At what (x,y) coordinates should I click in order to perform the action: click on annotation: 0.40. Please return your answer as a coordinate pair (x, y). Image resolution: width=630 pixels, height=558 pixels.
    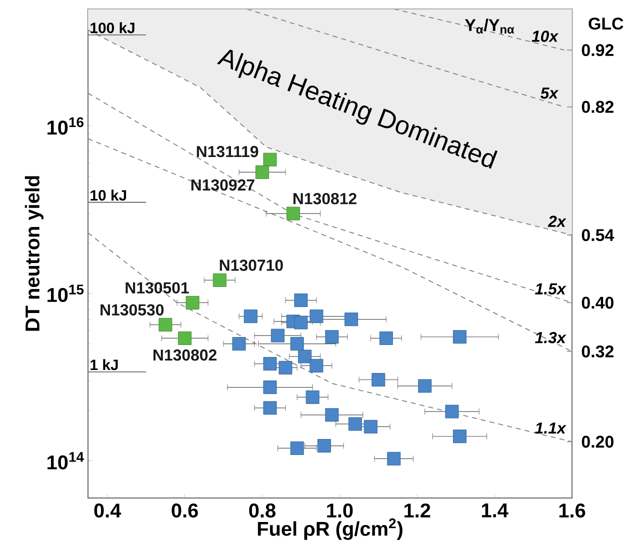
    Looking at the image, I should click on (598, 302).